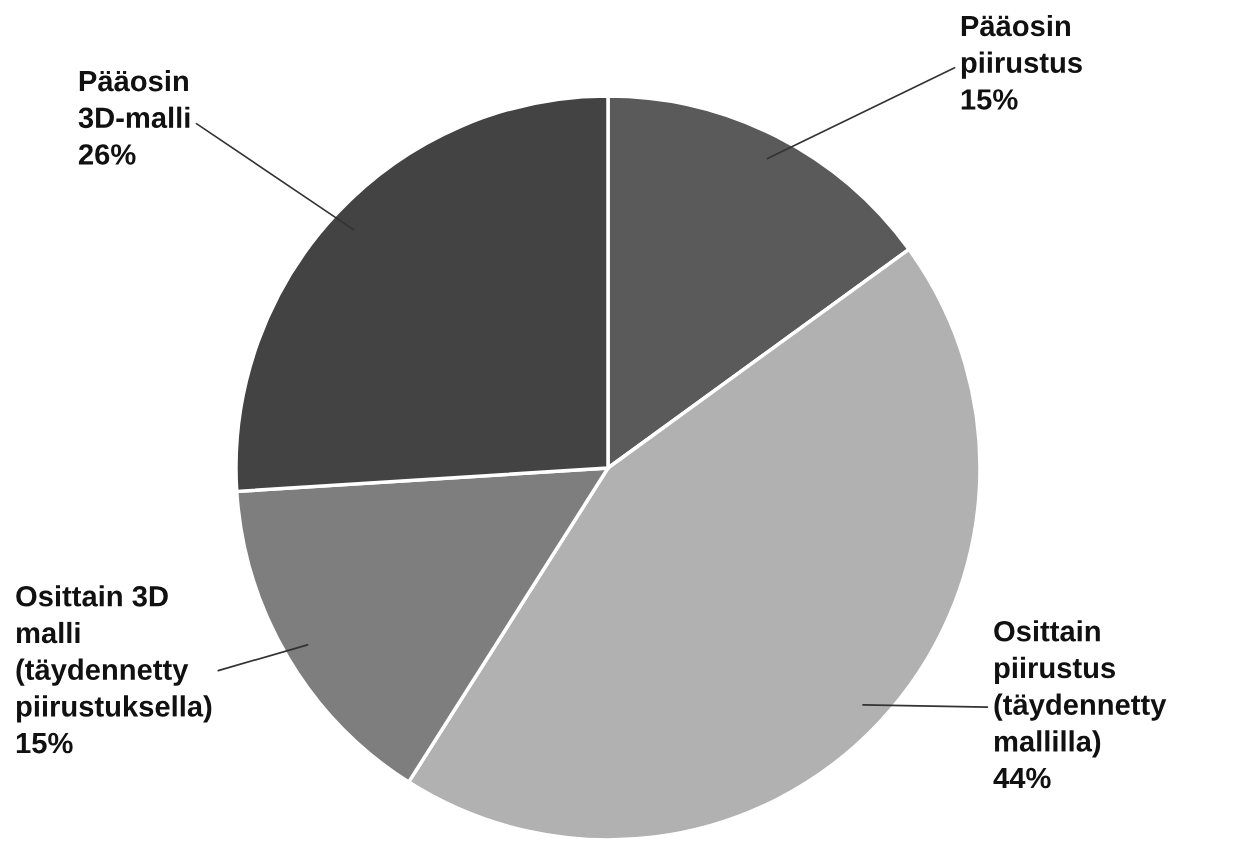 This screenshot has height=852, width=1239. I want to click on data-label: 44%, so click(1022, 778).